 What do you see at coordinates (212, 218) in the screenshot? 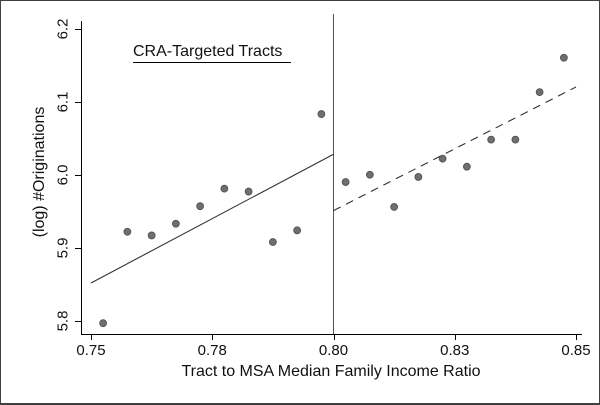
I see `linear-fit-left-of-cutoff` at bounding box center [212, 218].